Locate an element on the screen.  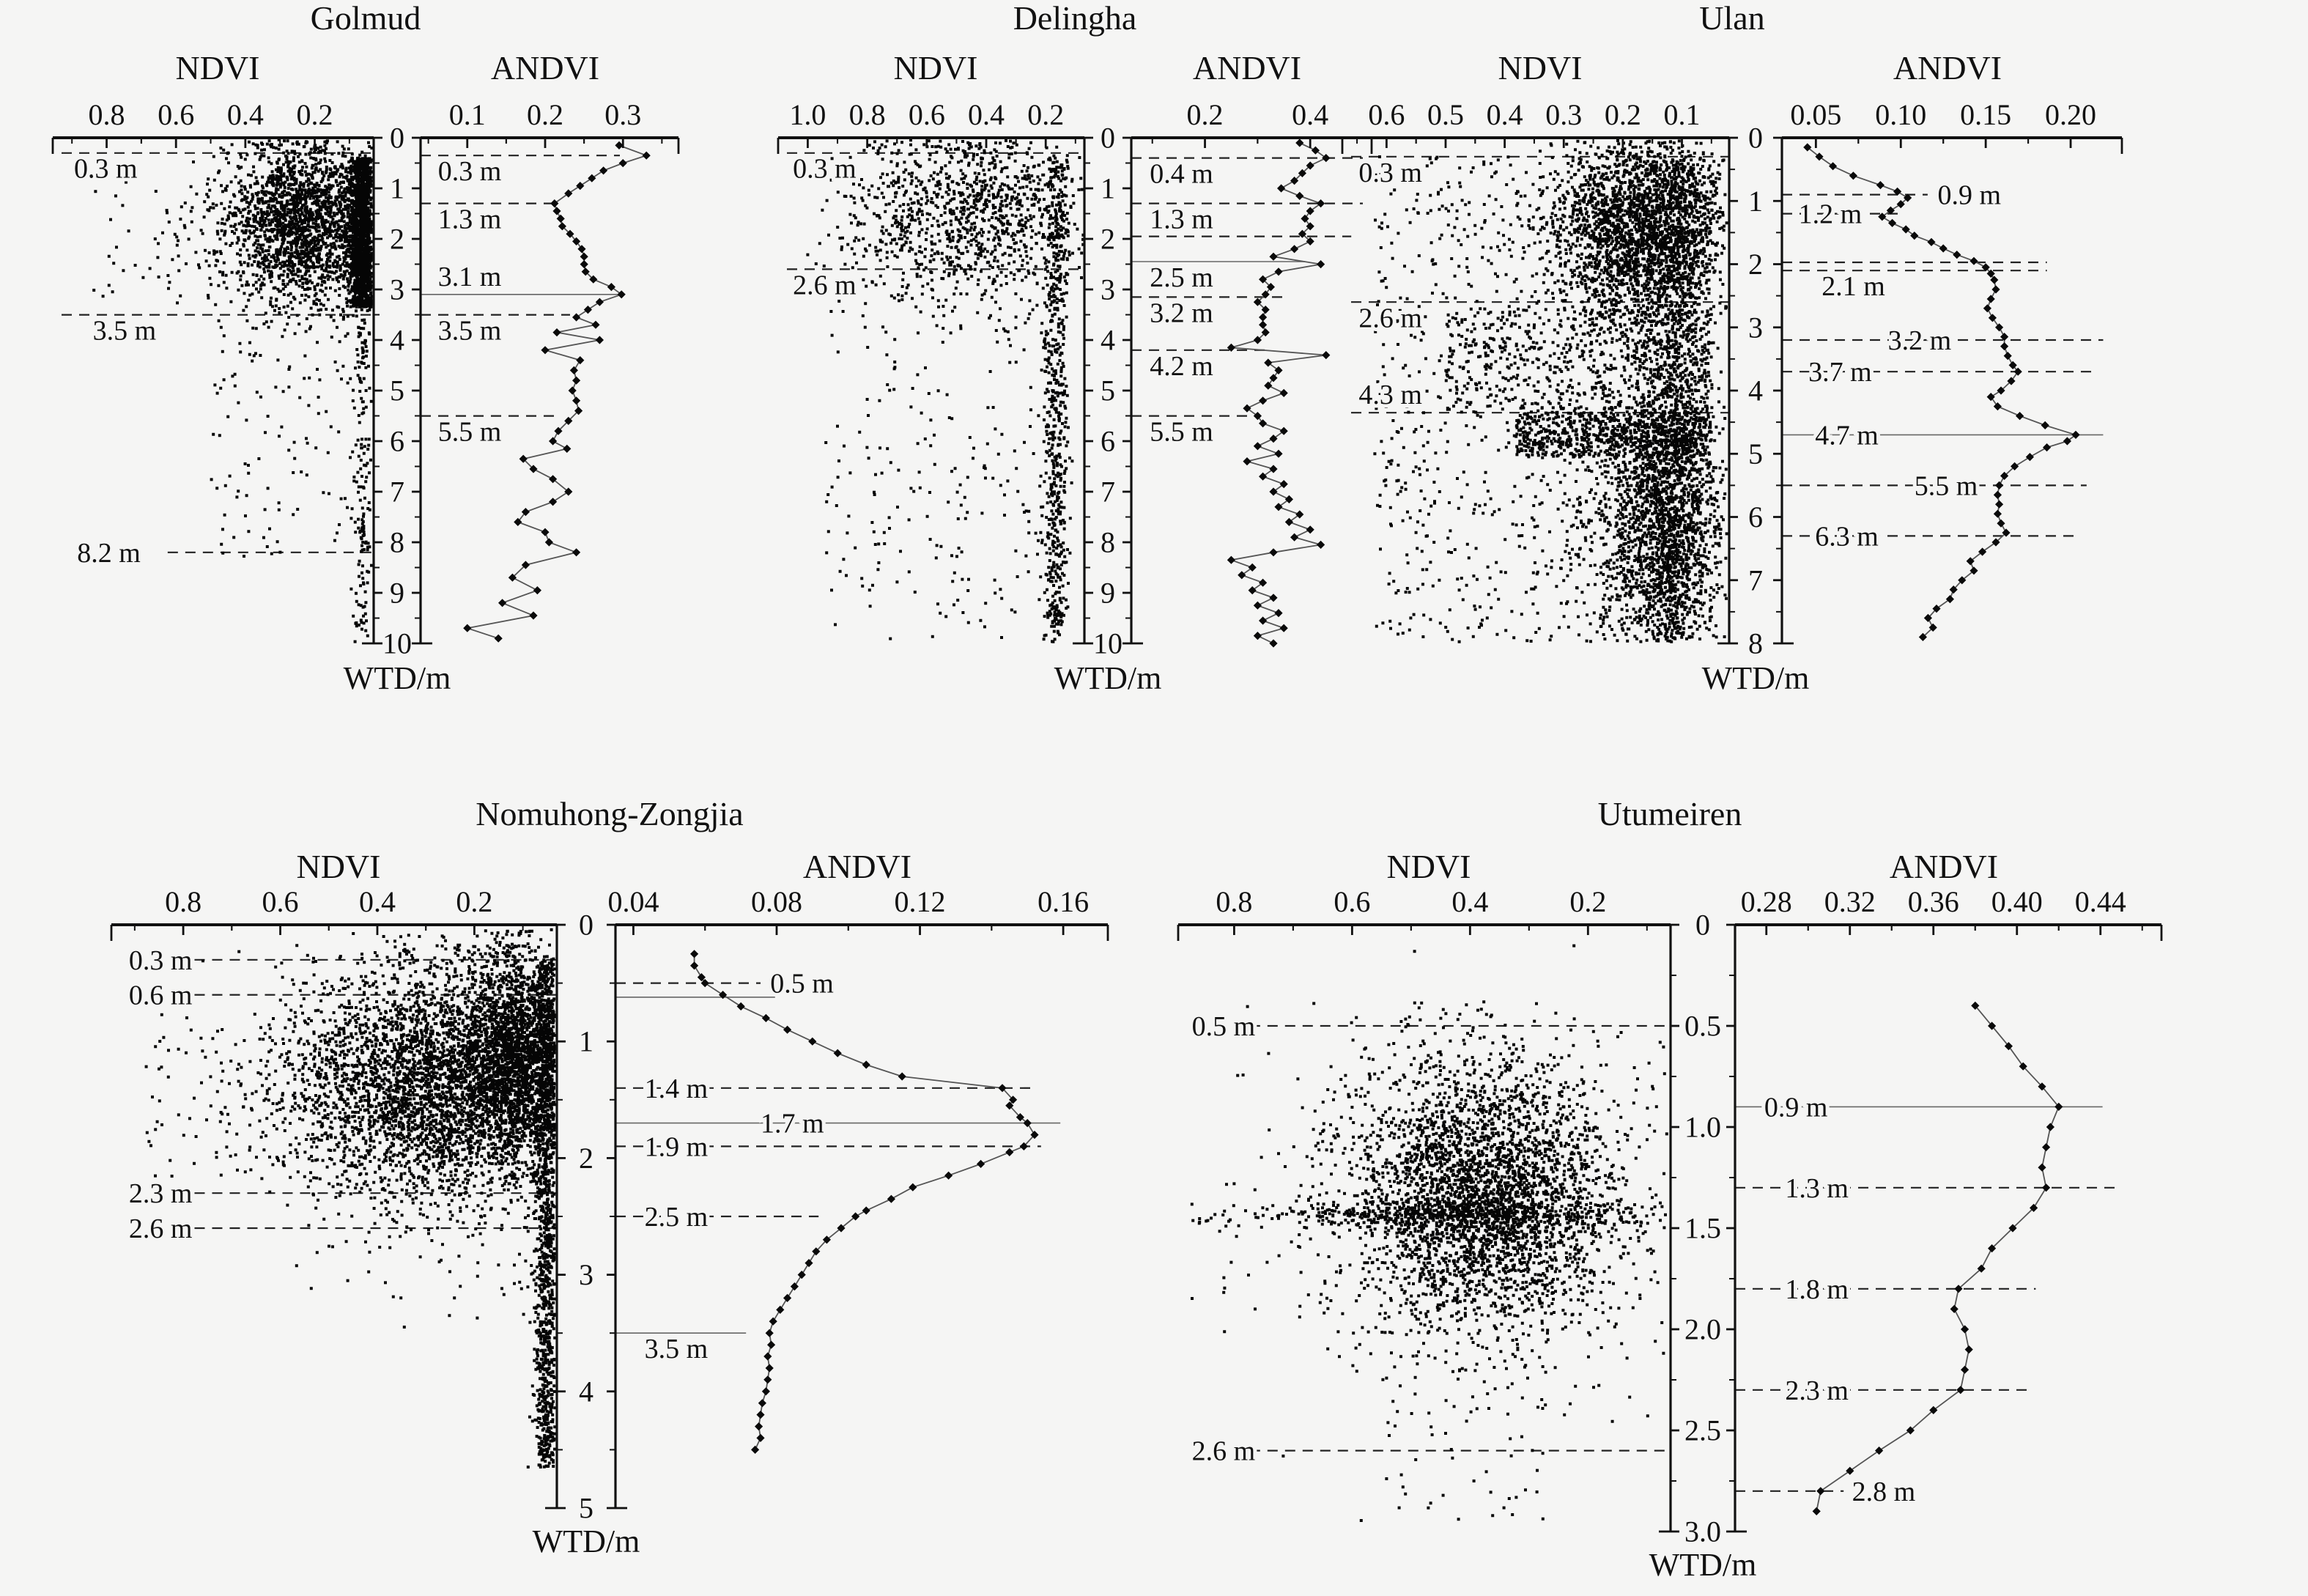
tick-labels: 0.8 0.6 0.4 0.2 0.1 0.2 0.3 0 1 2 3 4 5 6 7 8 9 10 is located at coordinates (365, 379).